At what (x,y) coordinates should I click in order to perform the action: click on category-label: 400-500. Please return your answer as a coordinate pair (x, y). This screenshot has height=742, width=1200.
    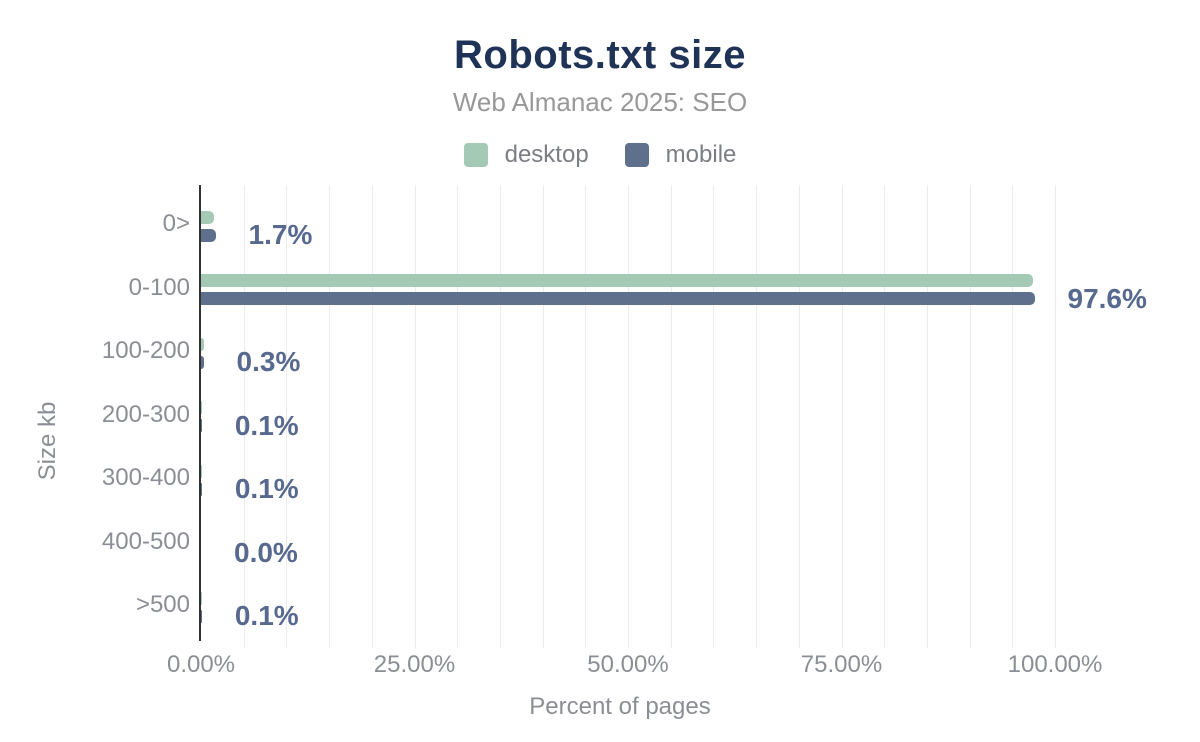
    Looking at the image, I should click on (145, 541).